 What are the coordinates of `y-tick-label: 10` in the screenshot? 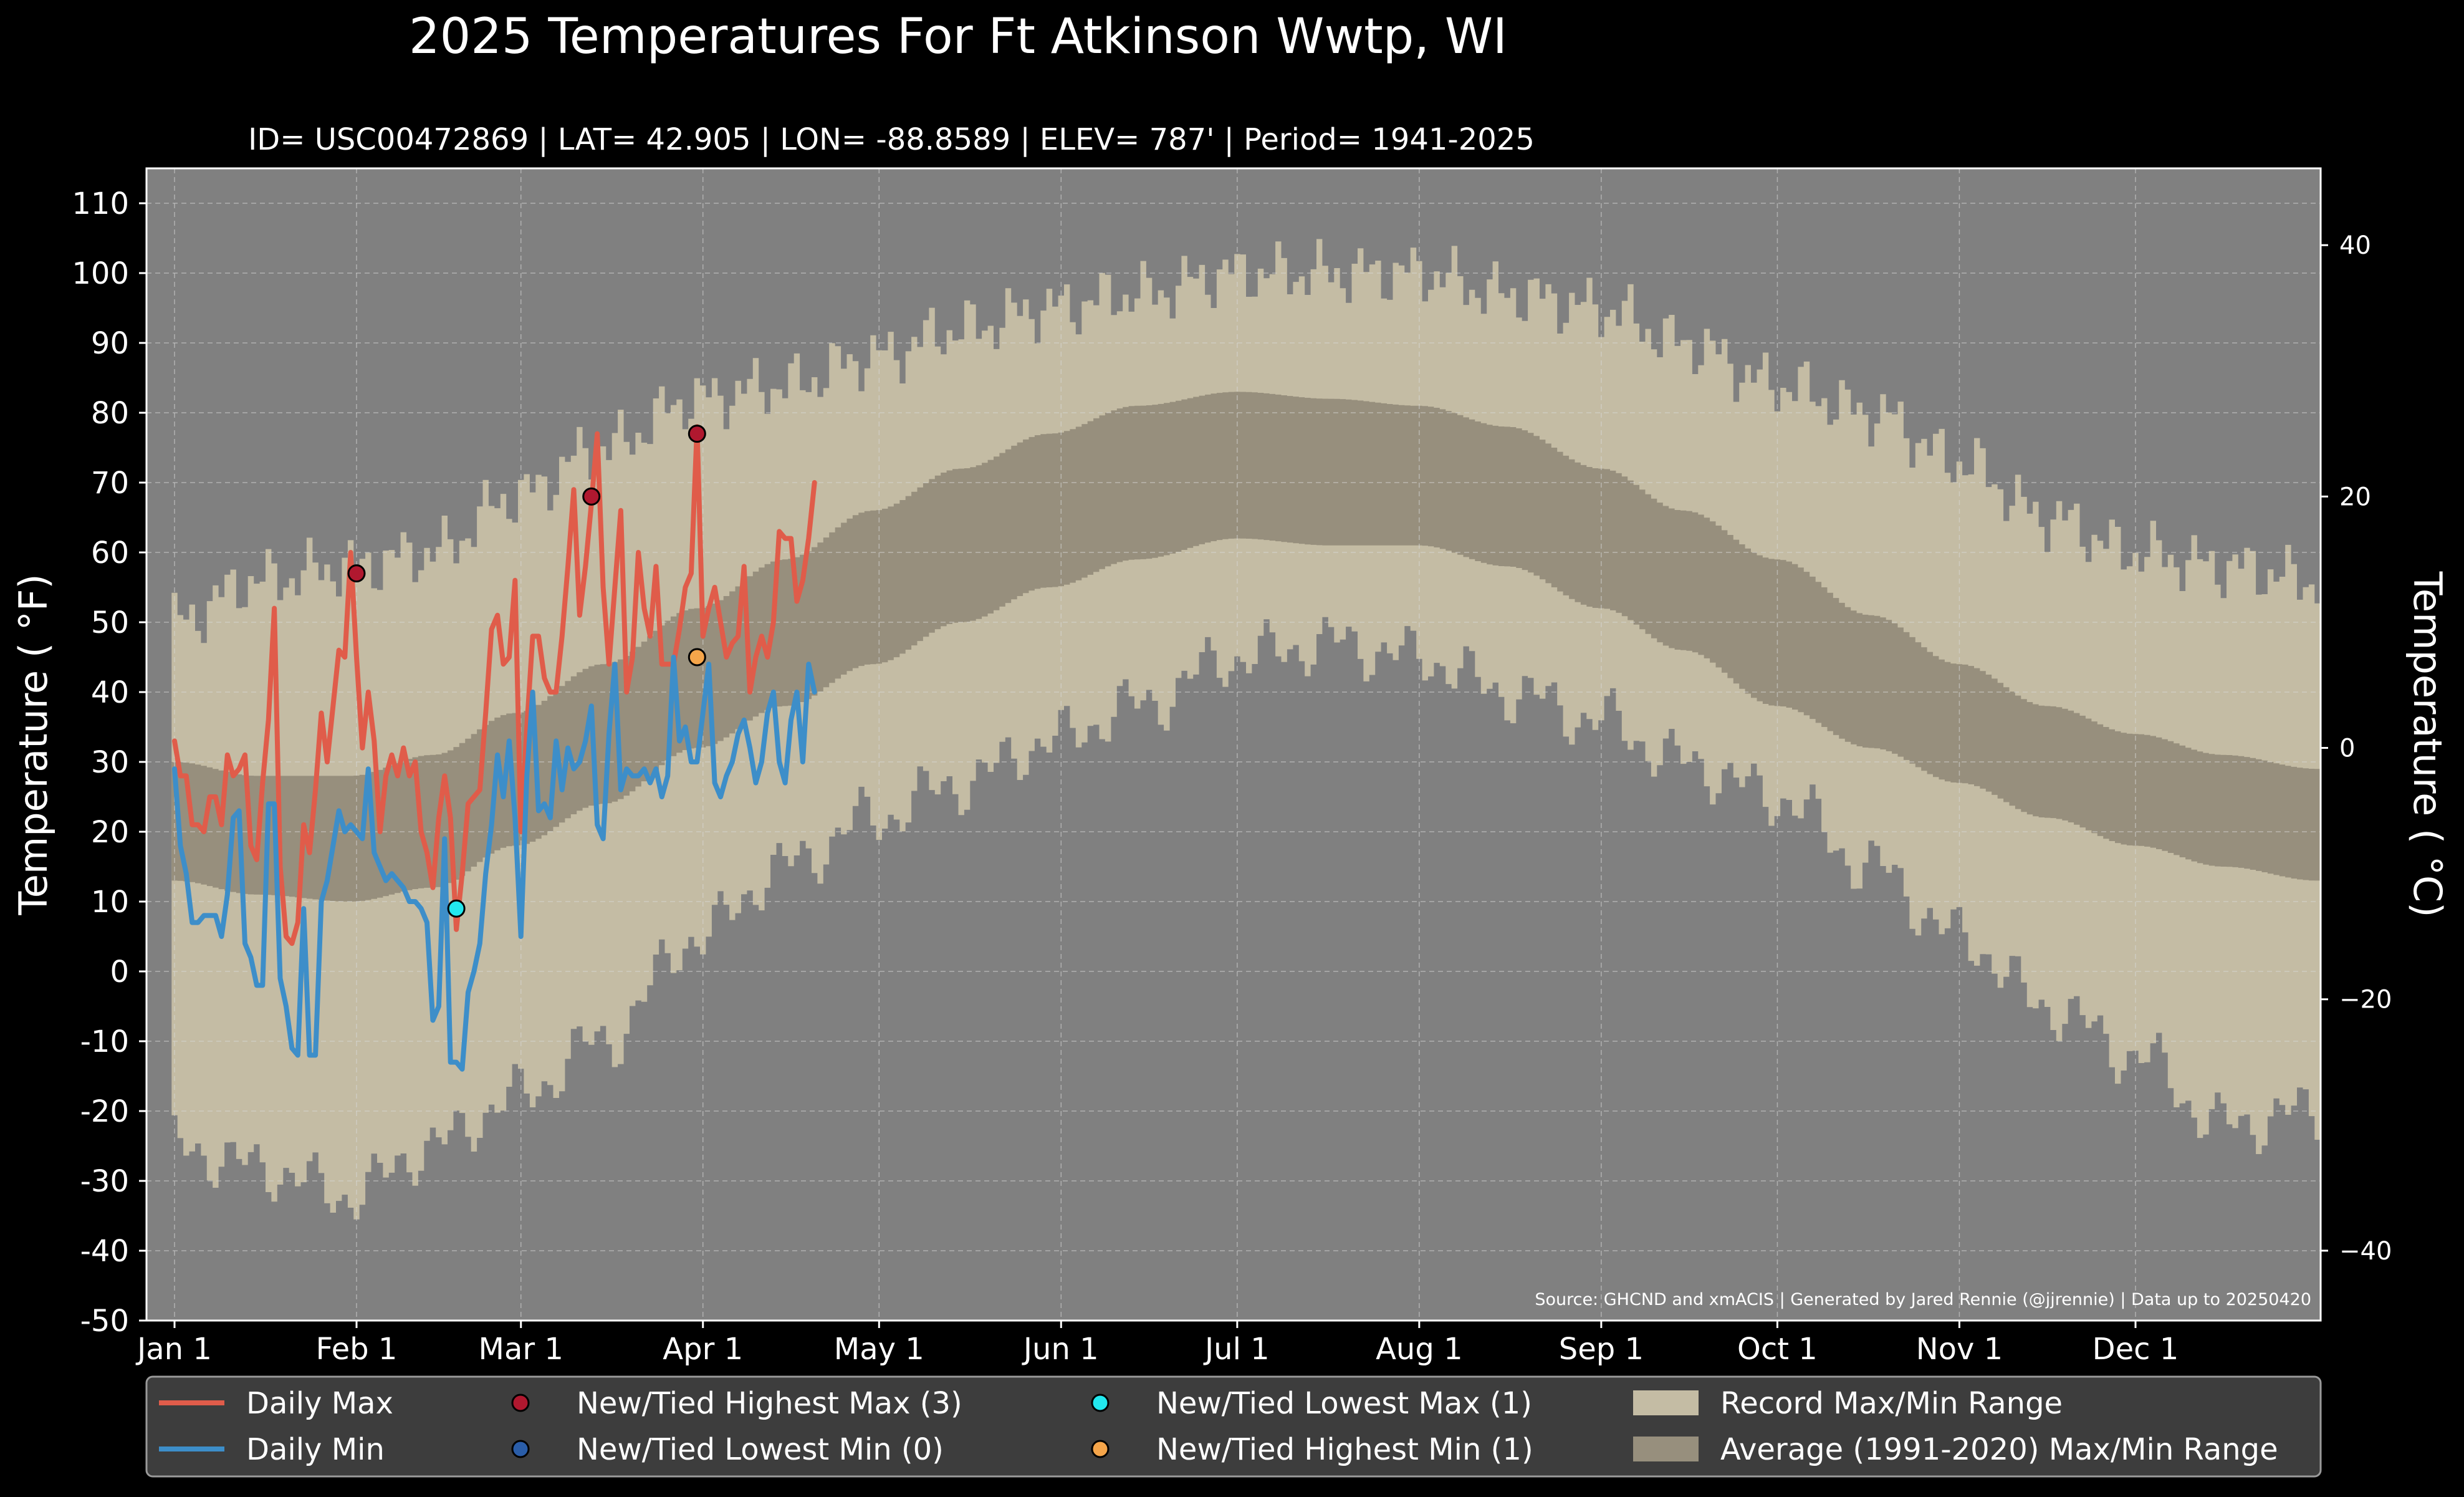 It's located at (110, 902).